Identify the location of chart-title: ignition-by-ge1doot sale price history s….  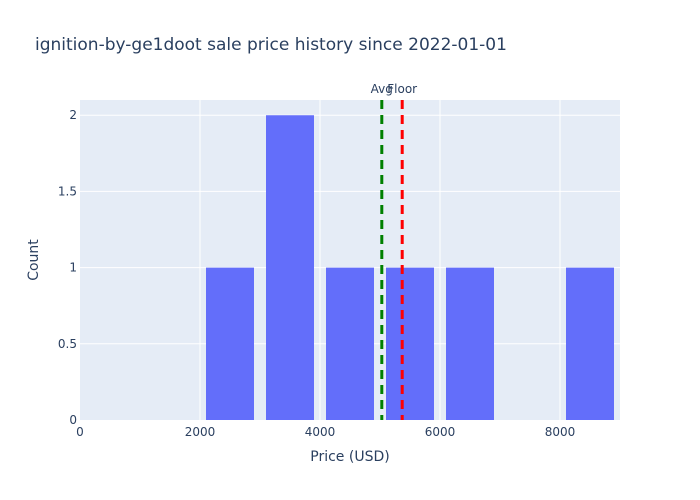
(271, 45).